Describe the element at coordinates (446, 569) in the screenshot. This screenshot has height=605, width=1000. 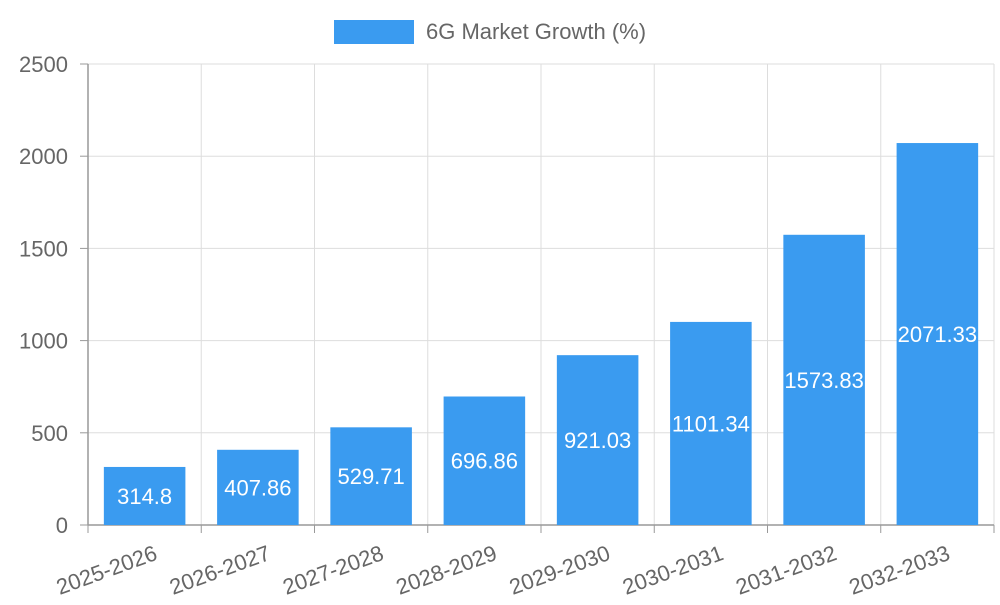
I see `x-tick-label: 2028-2029` at that location.